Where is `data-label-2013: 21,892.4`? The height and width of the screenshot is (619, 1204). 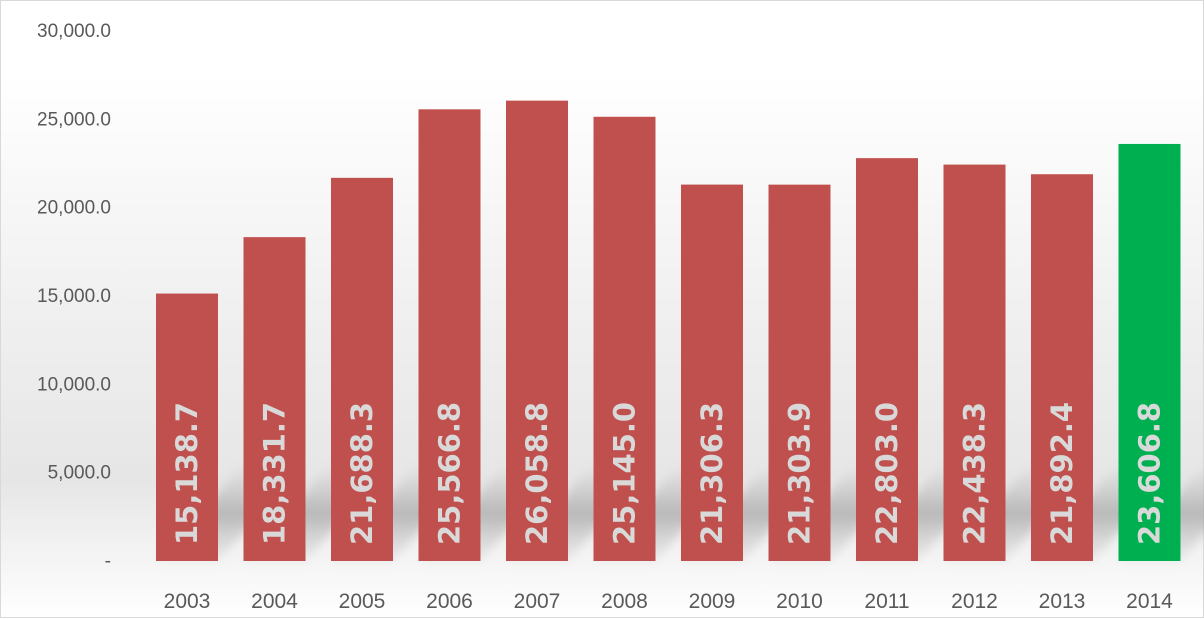 data-label-2013: 21,892.4 is located at coordinates (1062, 473).